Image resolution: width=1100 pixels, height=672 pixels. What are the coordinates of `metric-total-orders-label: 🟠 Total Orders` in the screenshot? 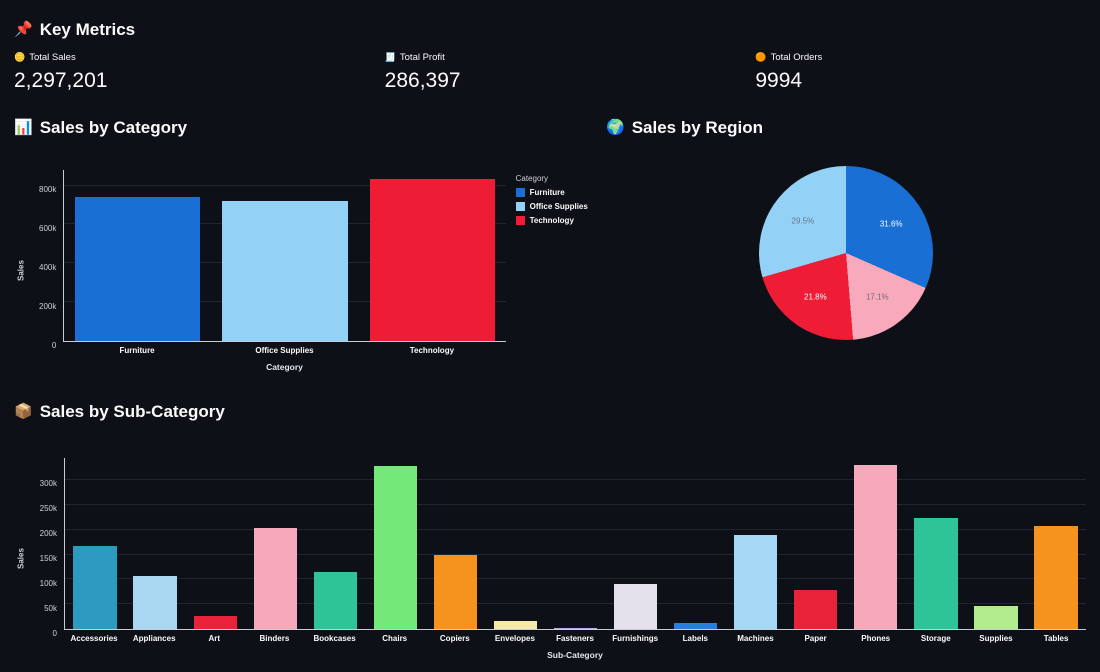 It's located at (920, 57).